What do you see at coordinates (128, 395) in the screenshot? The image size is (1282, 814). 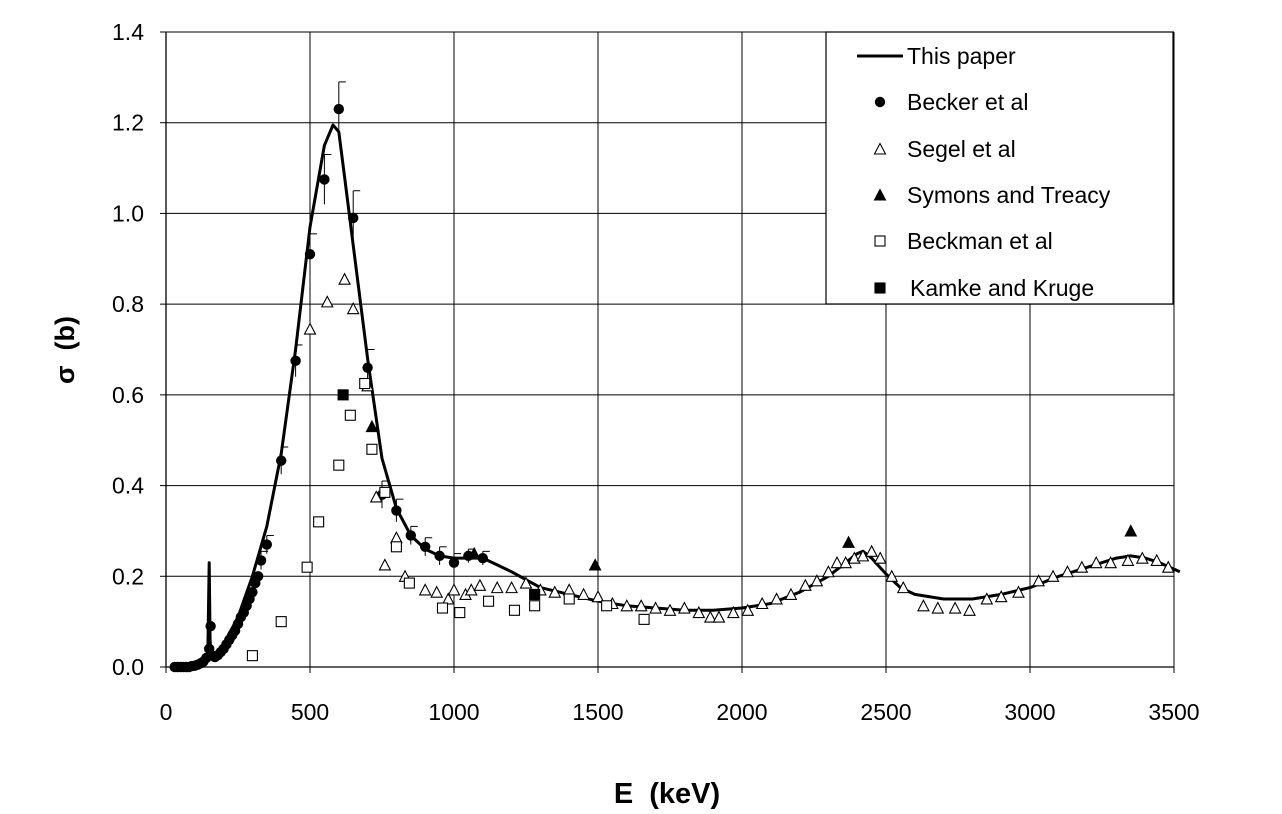 I see `y-tick-label: 0.6` at bounding box center [128, 395].